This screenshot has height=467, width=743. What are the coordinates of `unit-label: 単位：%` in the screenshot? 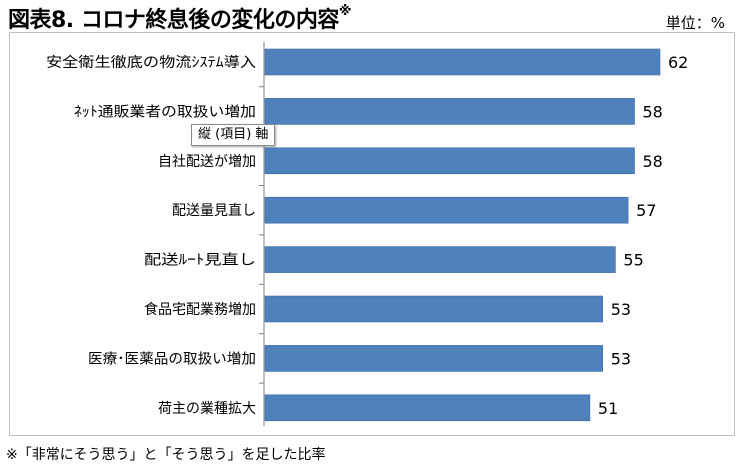 It's located at (695, 23).